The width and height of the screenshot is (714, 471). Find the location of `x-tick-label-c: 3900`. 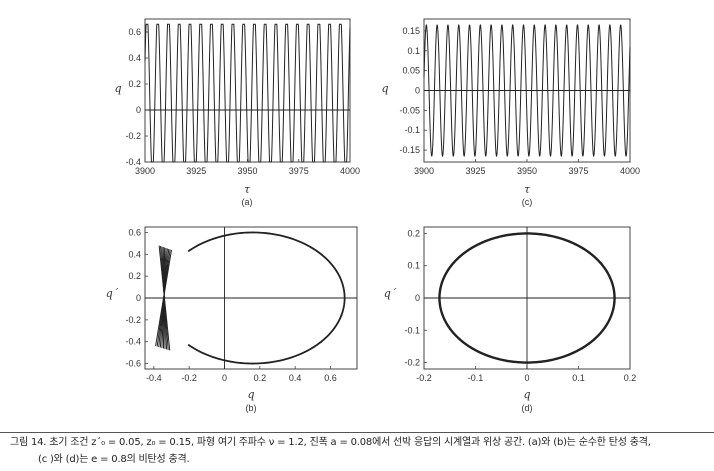

x-tick-label-c: 3900 is located at coordinates (424, 171).